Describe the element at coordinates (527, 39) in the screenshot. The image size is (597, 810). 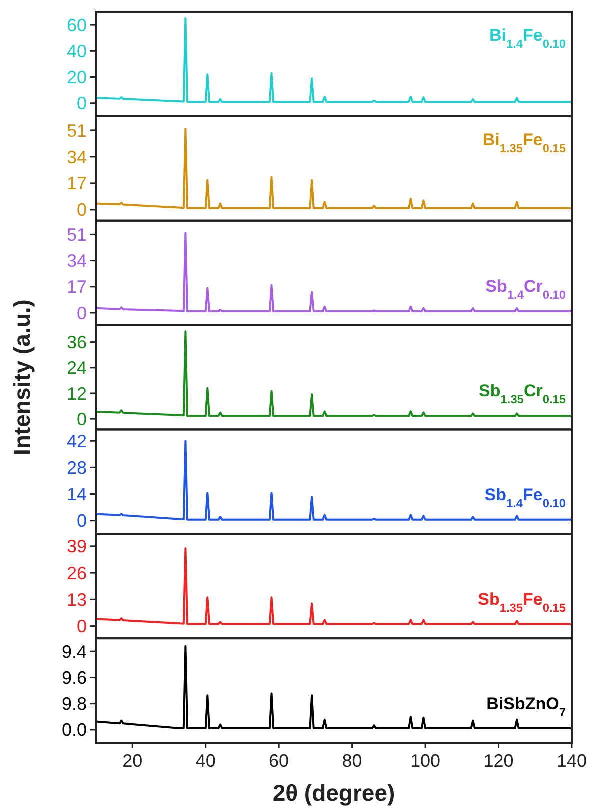
I see `text: Bi$_{1.4}$Fe$_{0.10}$` at that location.